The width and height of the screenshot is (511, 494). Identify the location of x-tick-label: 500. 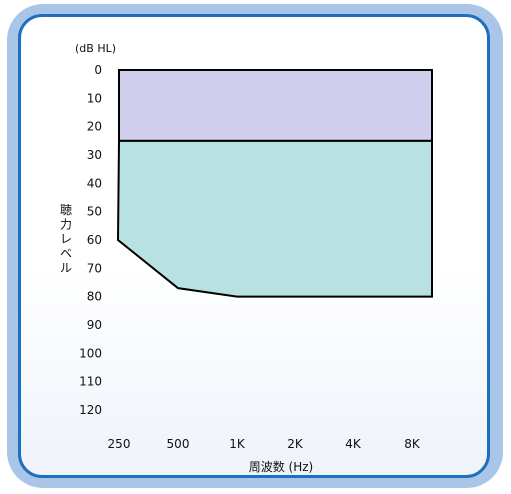
(178, 444).